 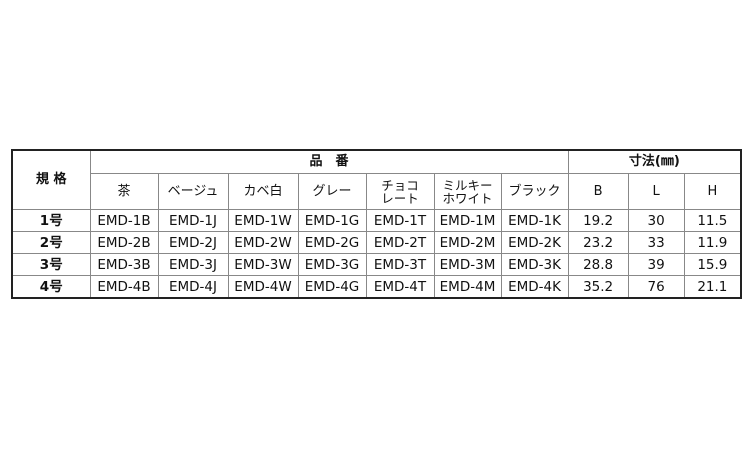 I want to click on part-number-cell: EMD-3J, so click(x=193, y=264).